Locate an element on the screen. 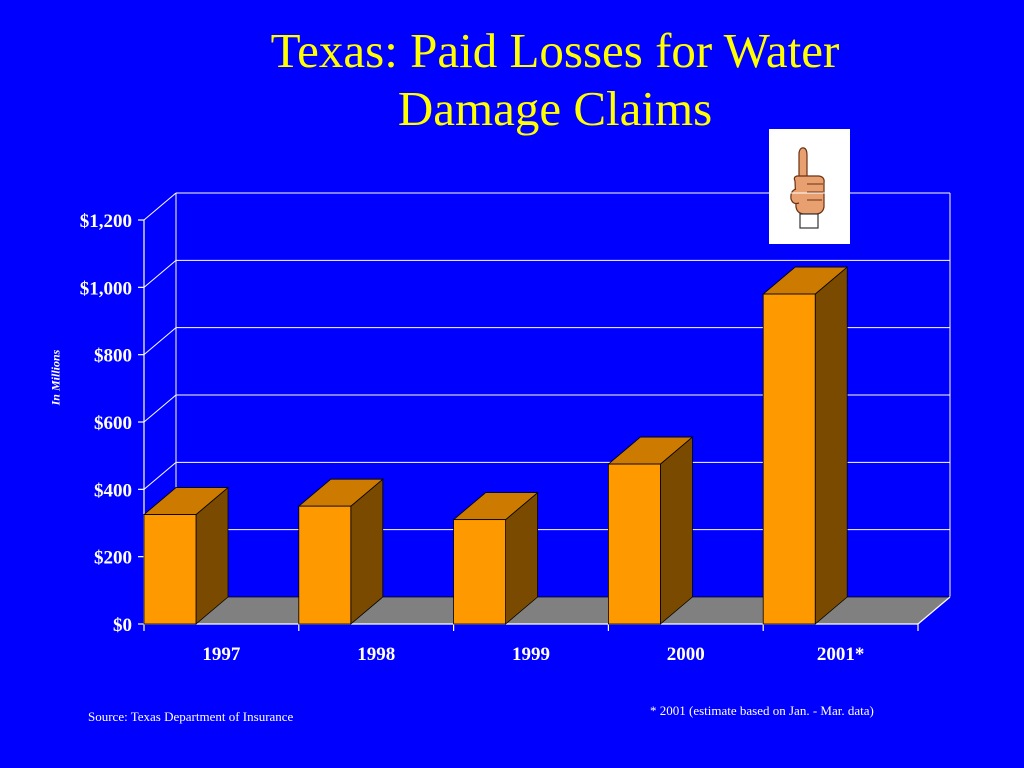 The image size is (1024, 768). title-line-2: Damage Claims is located at coordinates (555, 108).